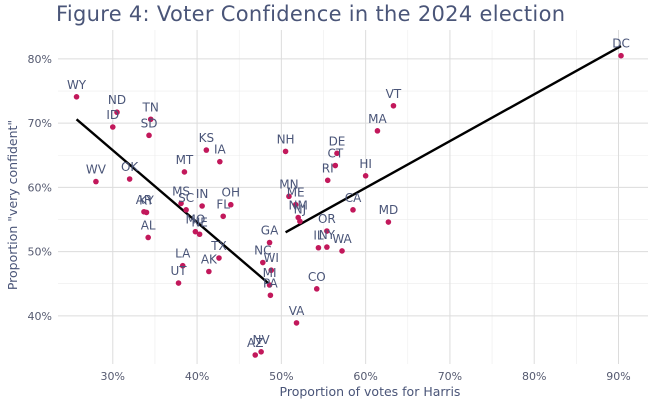 The height and width of the screenshot is (405, 655). Describe the element at coordinates (199, 222) in the screenshot. I see `point-label-ne: NE` at that location.